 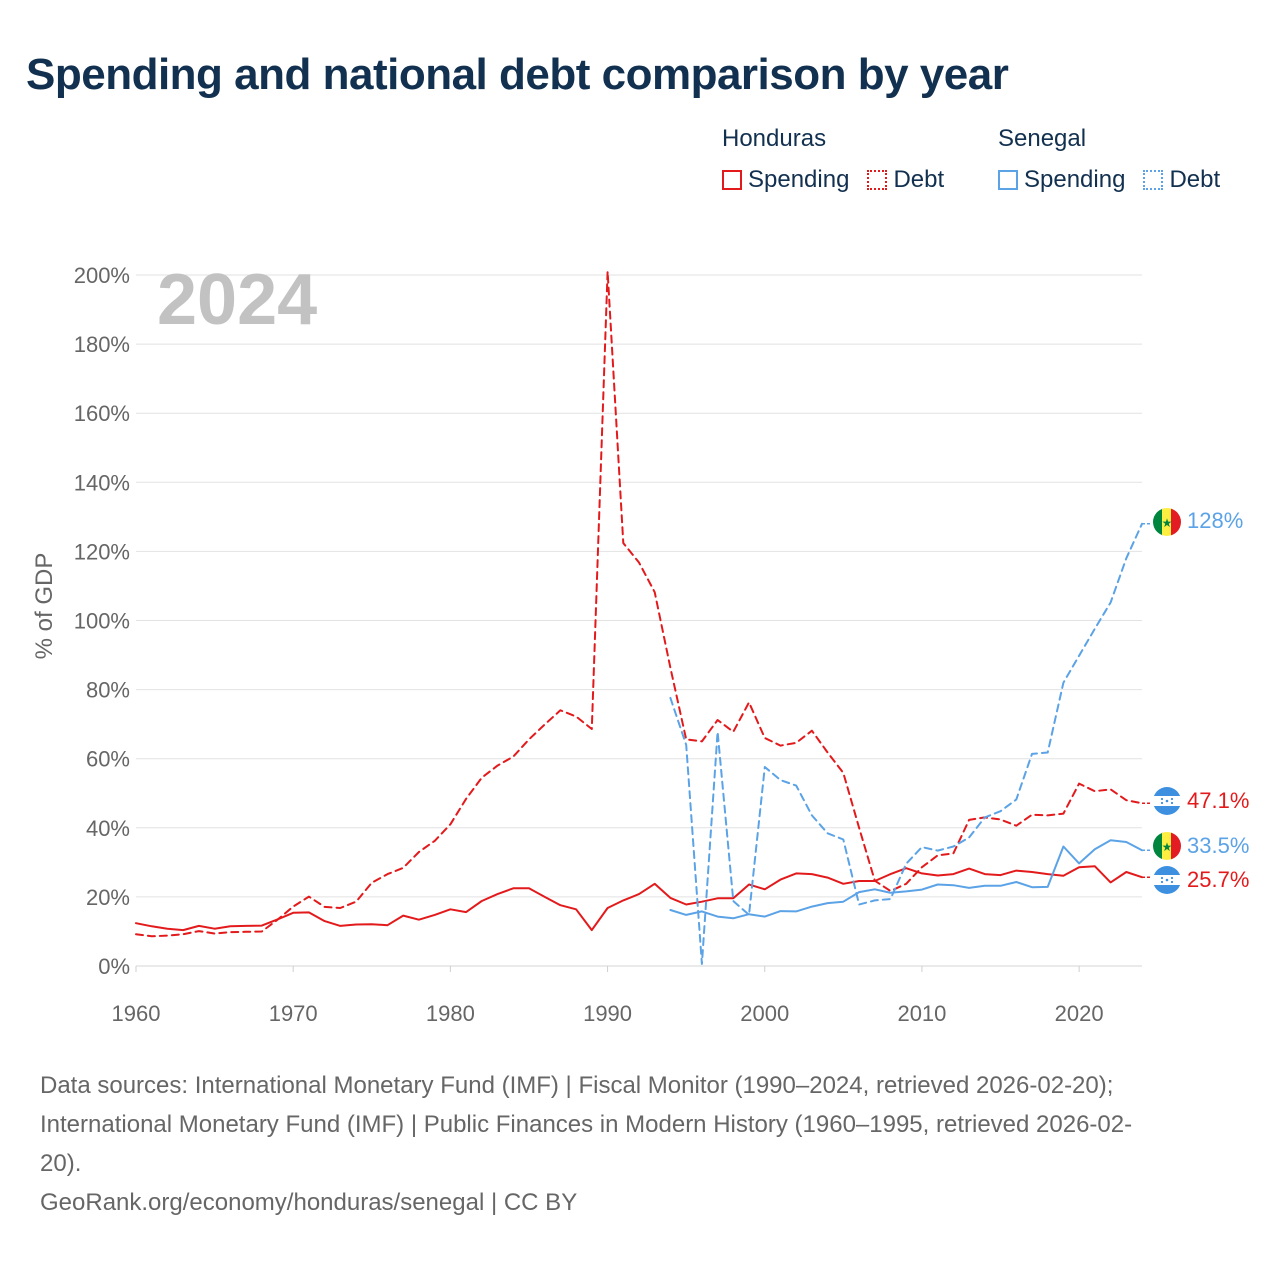 What do you see at coordinates (108, 759) in the screenshot?
I see `y-tick-label: 60%` at bounding box center [108, 759].